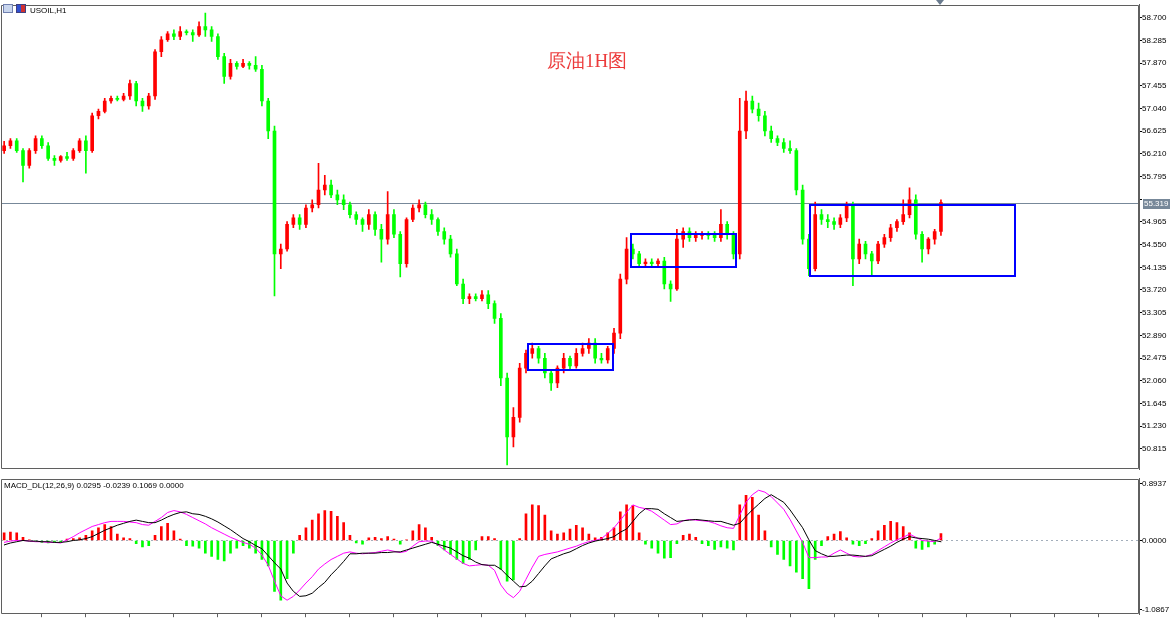 The height and width of the screenshot is (619, 1170). I want to click on y-tick-label: 57.455, so click(1155, 86).